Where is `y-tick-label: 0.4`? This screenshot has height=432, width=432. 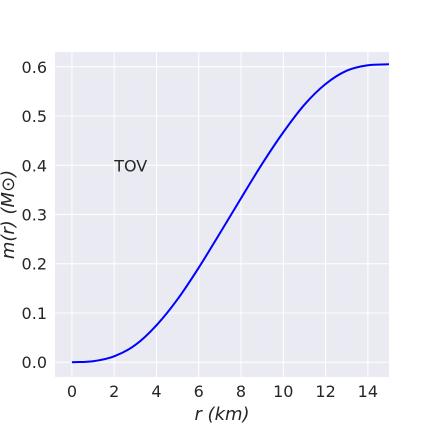
y-tick-label: 0.4 is located at coordinates (34, 165).